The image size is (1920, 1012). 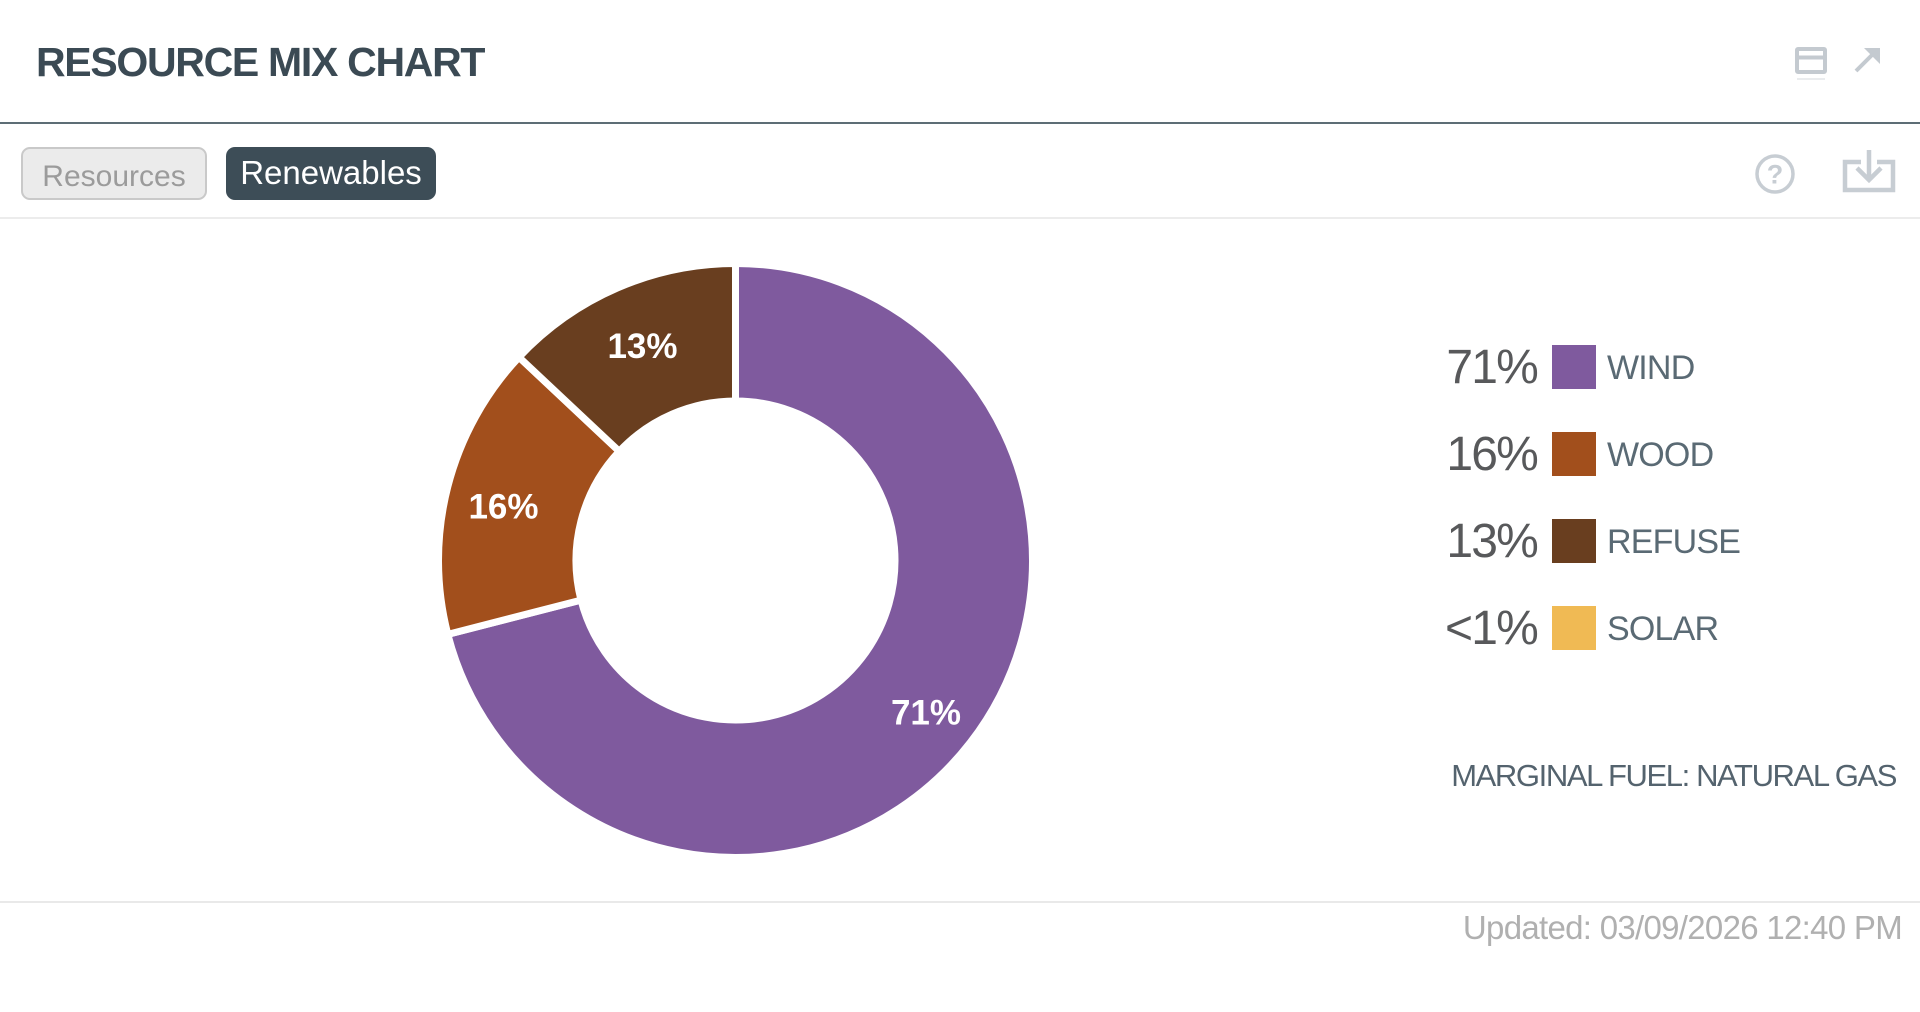 I want to click on svg-text: 16%, so click(x=503, y=507).